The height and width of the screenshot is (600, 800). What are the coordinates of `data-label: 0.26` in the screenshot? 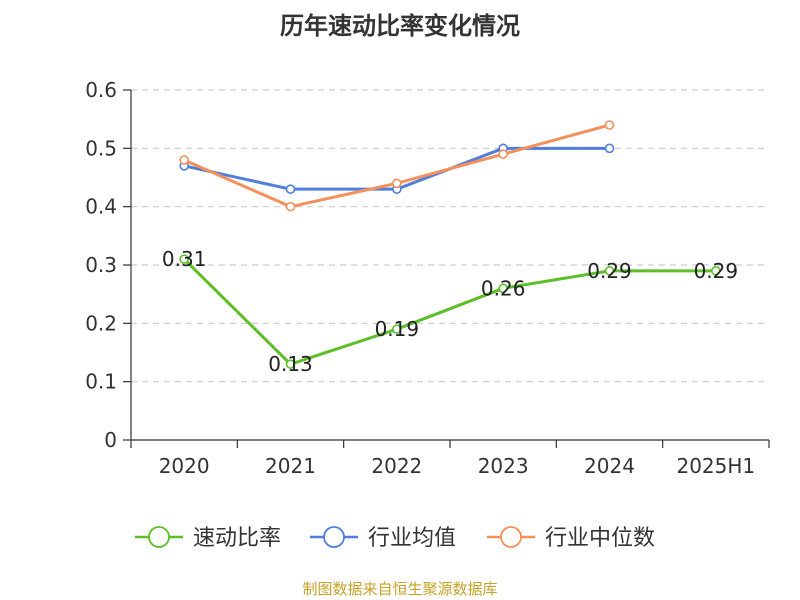 It's located at (503, 288).